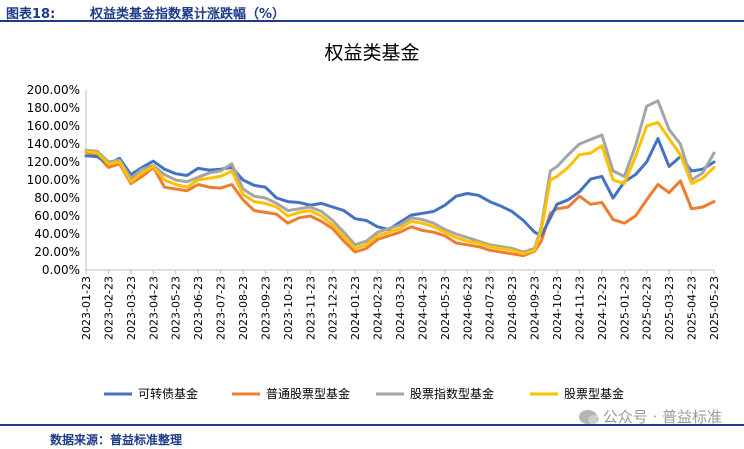  I want to click on x-tick-label: 2025-01-23, so click(624, 308).